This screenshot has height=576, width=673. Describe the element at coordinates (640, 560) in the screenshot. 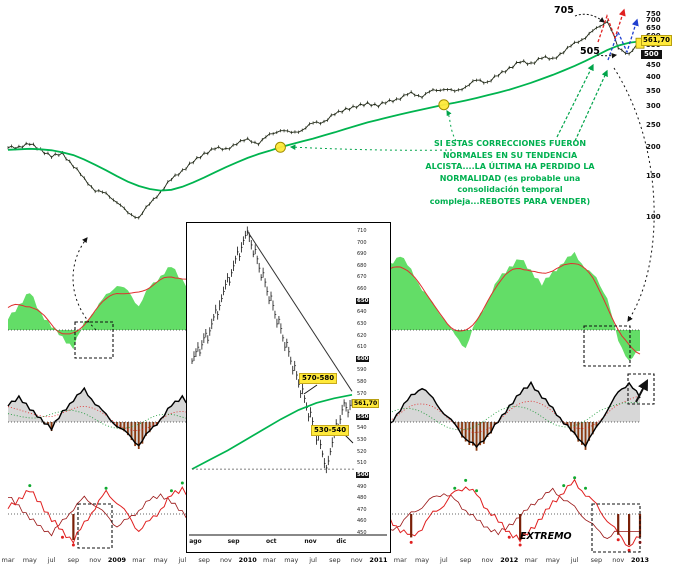

I see `x-axis-label: 2013` at that location.